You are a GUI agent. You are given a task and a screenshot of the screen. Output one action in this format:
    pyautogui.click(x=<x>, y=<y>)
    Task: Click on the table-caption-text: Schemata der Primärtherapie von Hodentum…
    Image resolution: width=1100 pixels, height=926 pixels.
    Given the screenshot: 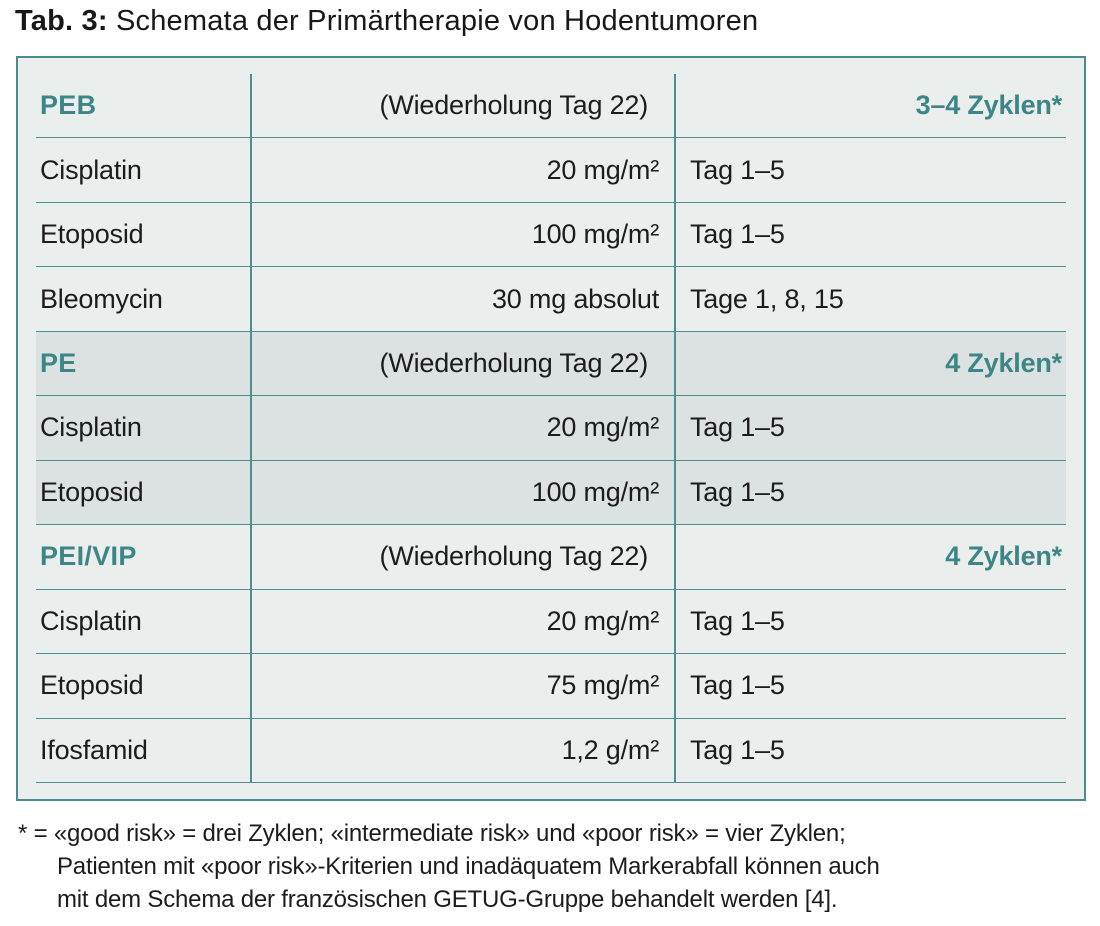 What is the action you would take?
    pyautogui.click(x=433, y=21)
    